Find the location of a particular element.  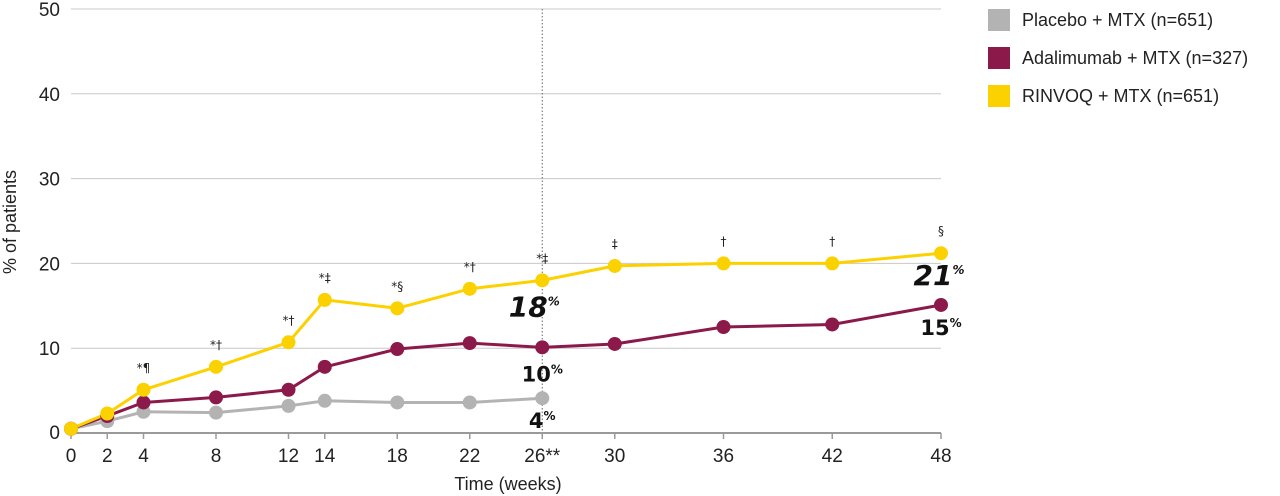

data-point-s0-x14 is located at coordinates (324, 400).